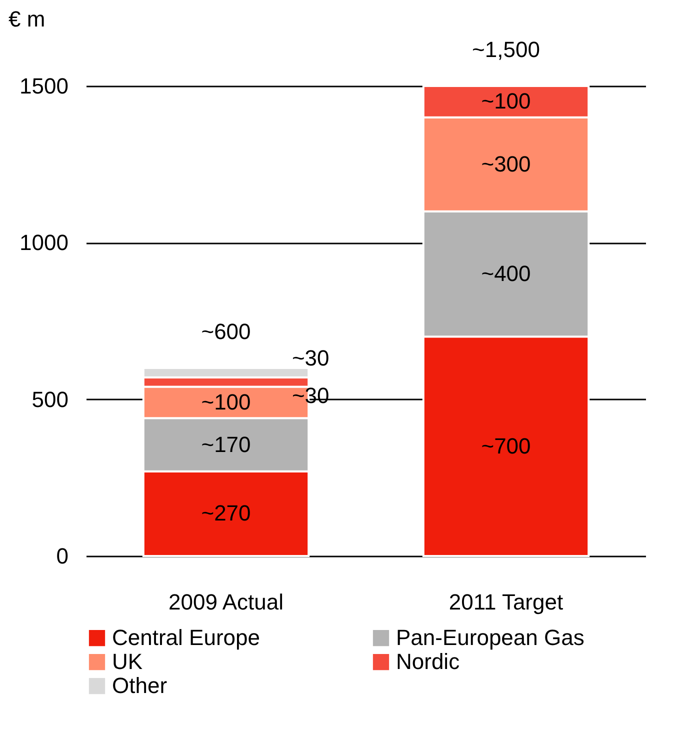 The height and width of the screenshot is (750, 697). I want to click on data-label: ~700, so click(506, 445).